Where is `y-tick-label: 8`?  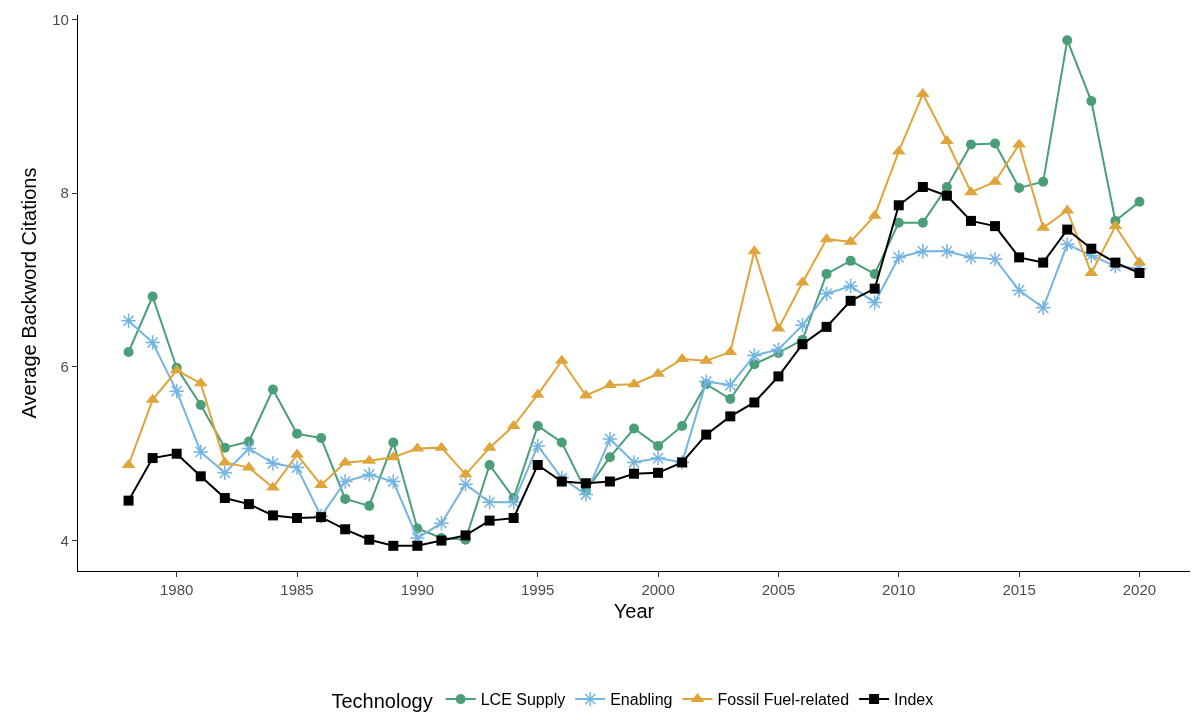 y-tick-label: 8 is located at coordinates (64, 193).